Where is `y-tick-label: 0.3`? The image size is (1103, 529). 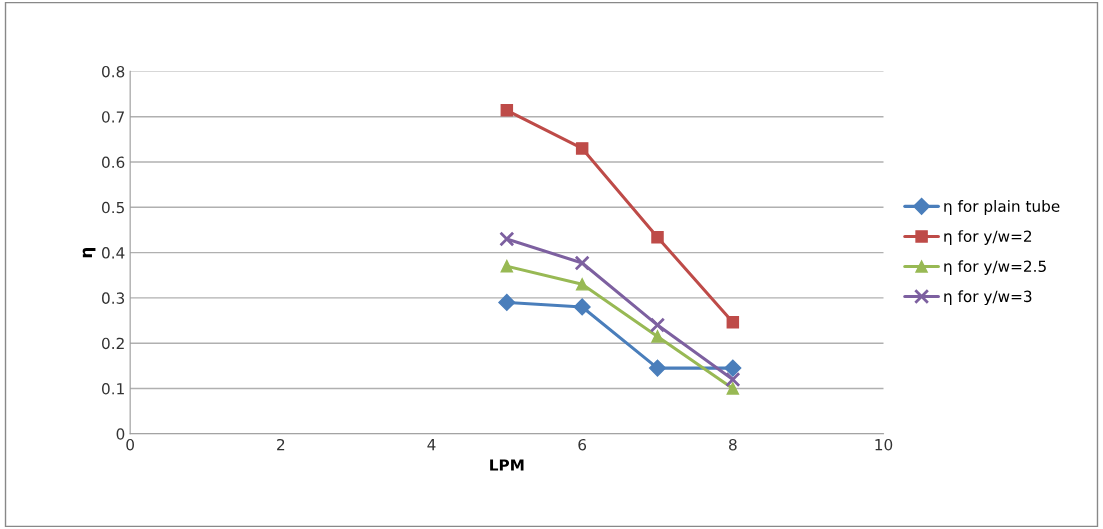
y-tick-label: 0.3 is located at coordinates (113, 298).